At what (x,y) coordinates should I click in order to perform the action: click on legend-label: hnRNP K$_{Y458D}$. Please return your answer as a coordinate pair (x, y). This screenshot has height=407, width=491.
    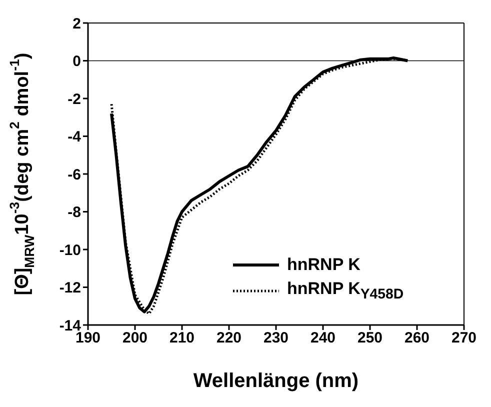
    Looking at the image, I should click on (345, 290).